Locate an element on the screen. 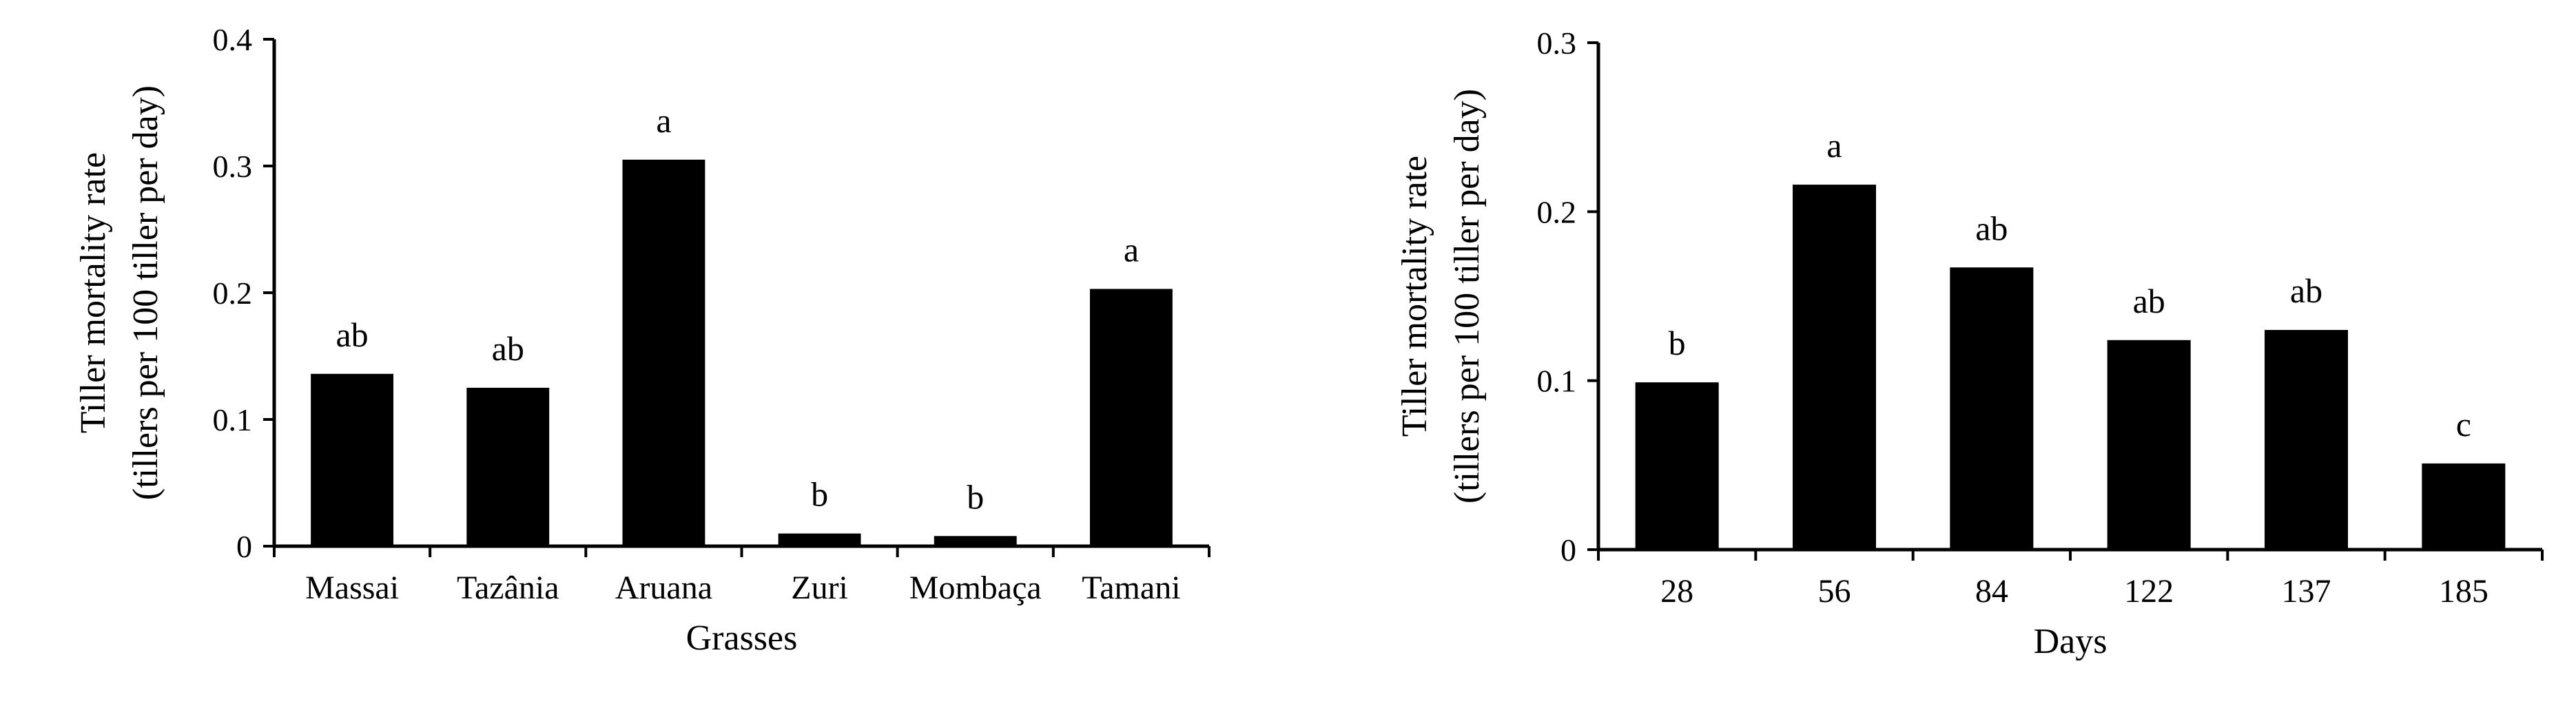 Image resolution: width=2576 pixels, height=717 pixels. x-tick-label: Zuri is located at coordinates (819, 588).